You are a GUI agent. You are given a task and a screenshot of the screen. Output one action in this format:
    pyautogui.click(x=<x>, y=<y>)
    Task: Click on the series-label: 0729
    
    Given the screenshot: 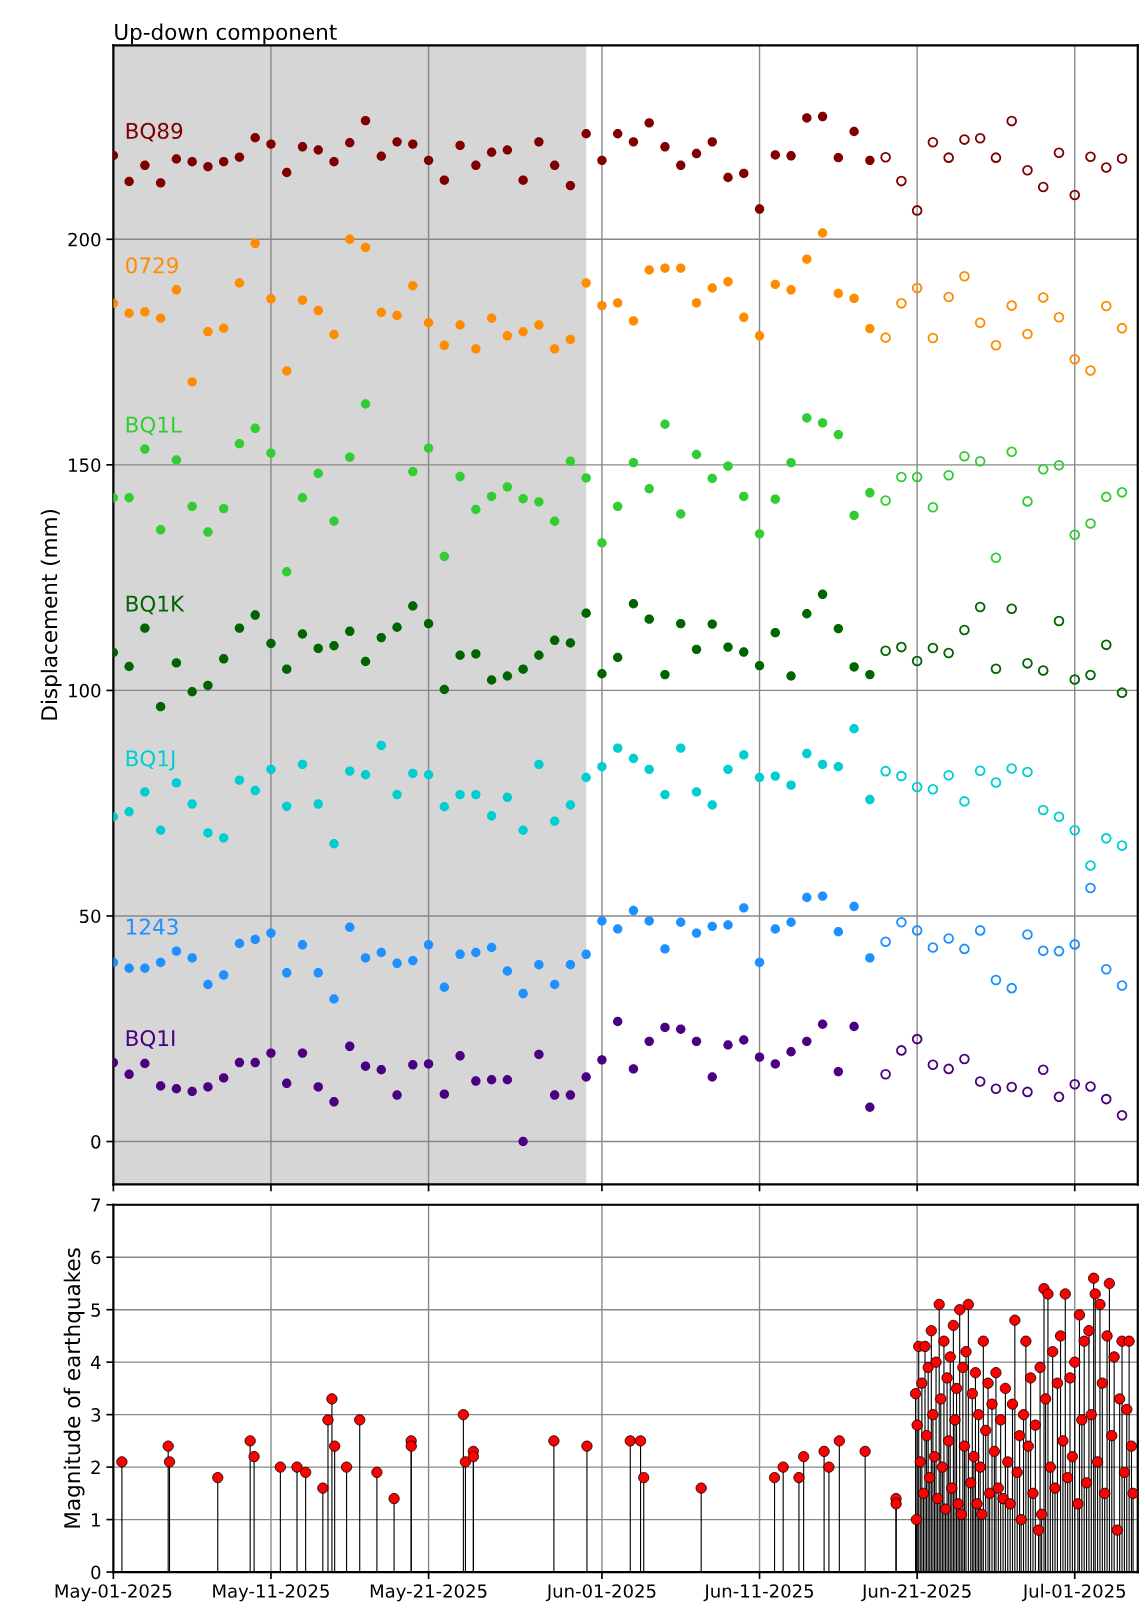 What is the action you would take?
    pyautogui.click(x=152, y=265)
    